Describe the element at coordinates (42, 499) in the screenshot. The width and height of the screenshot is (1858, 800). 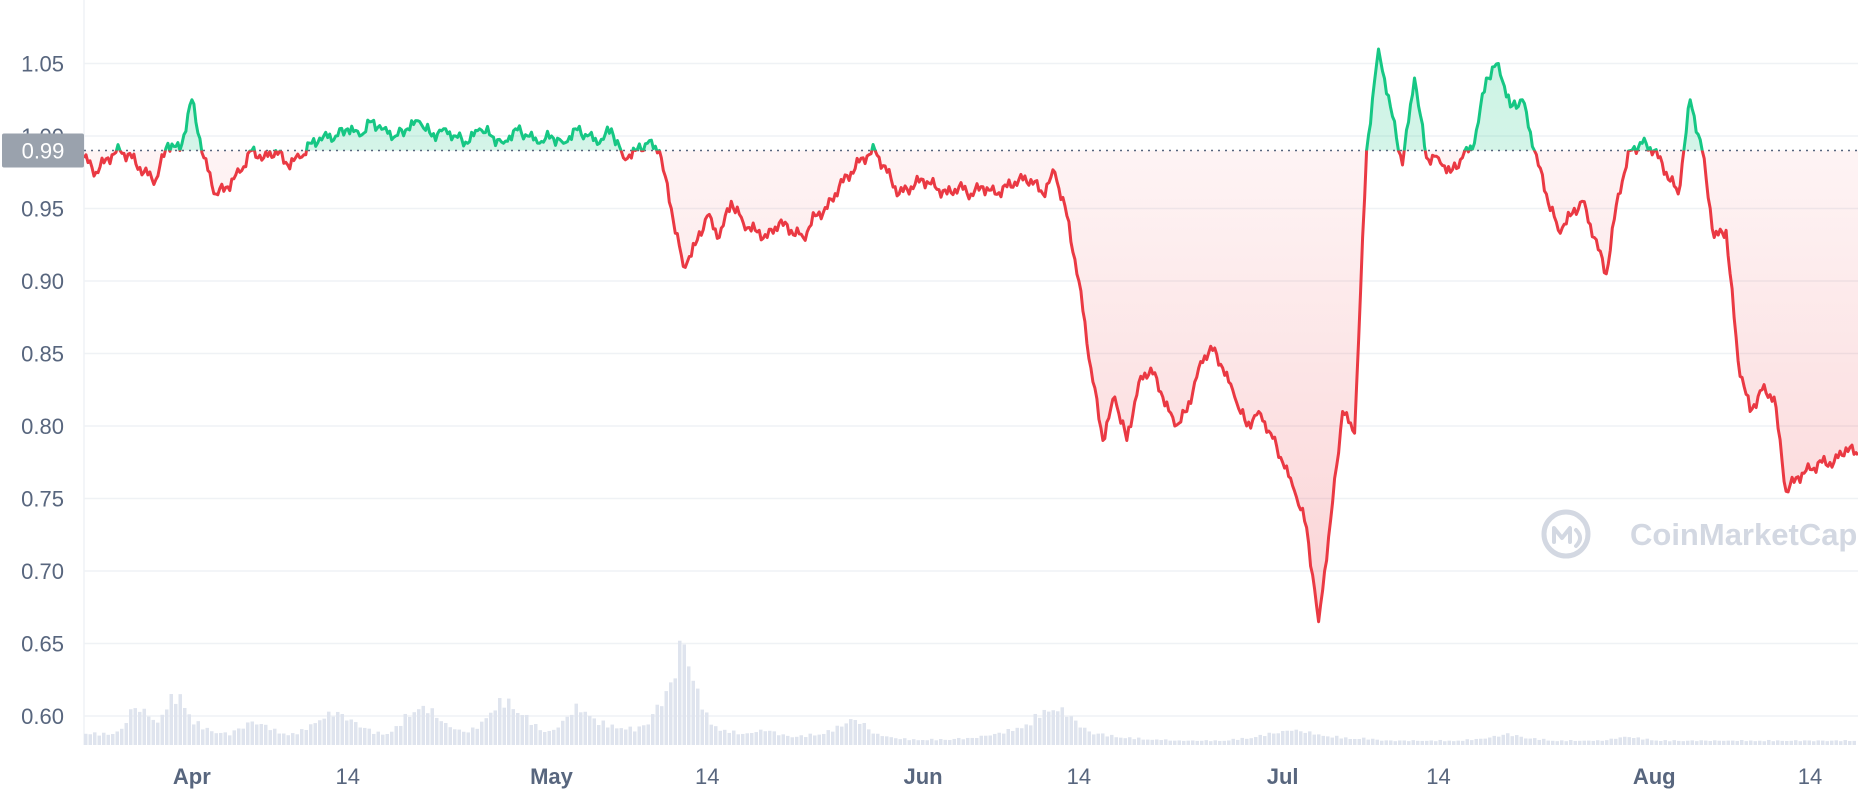
I see `y-tick-label: 0.75` at that location.